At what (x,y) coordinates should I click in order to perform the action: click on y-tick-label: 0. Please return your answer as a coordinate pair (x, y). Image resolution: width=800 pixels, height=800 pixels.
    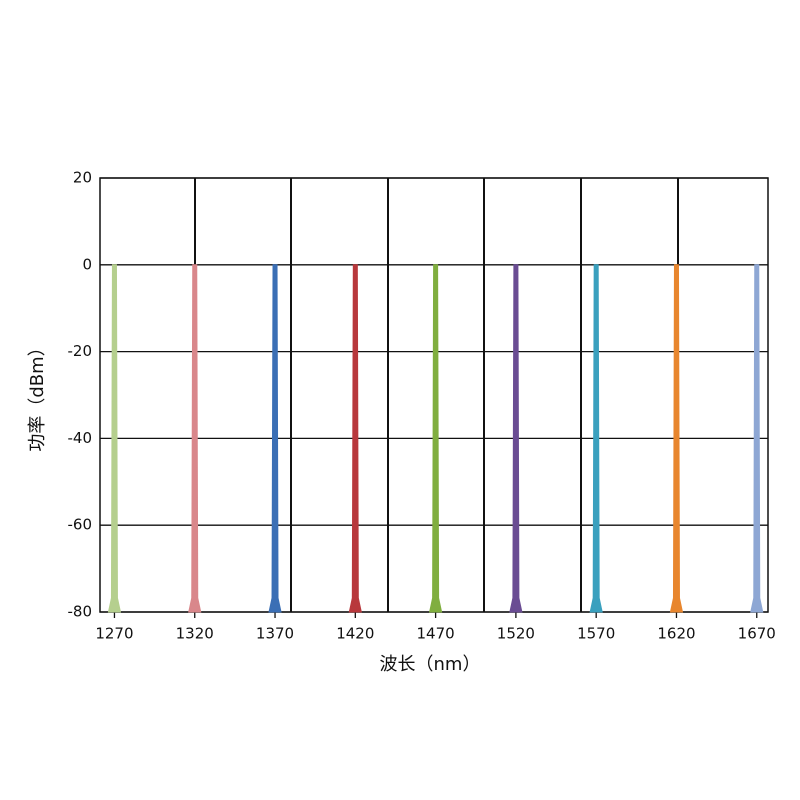
    Looking at the image, I should click on (87, 264).